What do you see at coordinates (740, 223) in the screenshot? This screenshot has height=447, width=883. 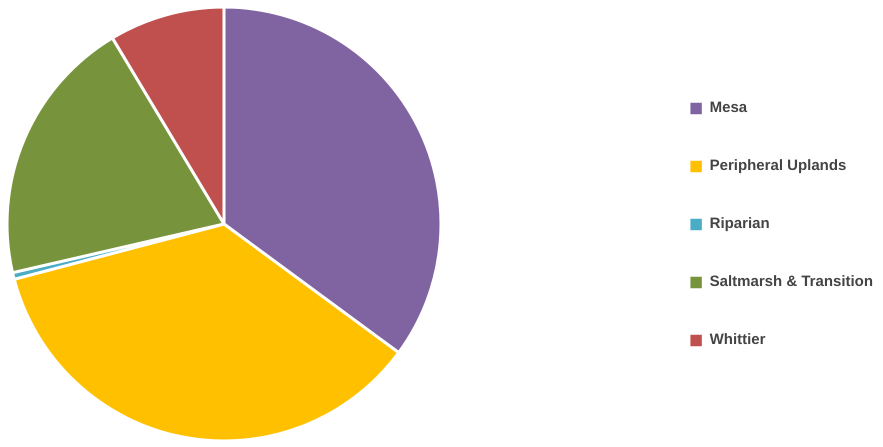 I see `legend-label: Riparian` at bounding box center [740, 223].